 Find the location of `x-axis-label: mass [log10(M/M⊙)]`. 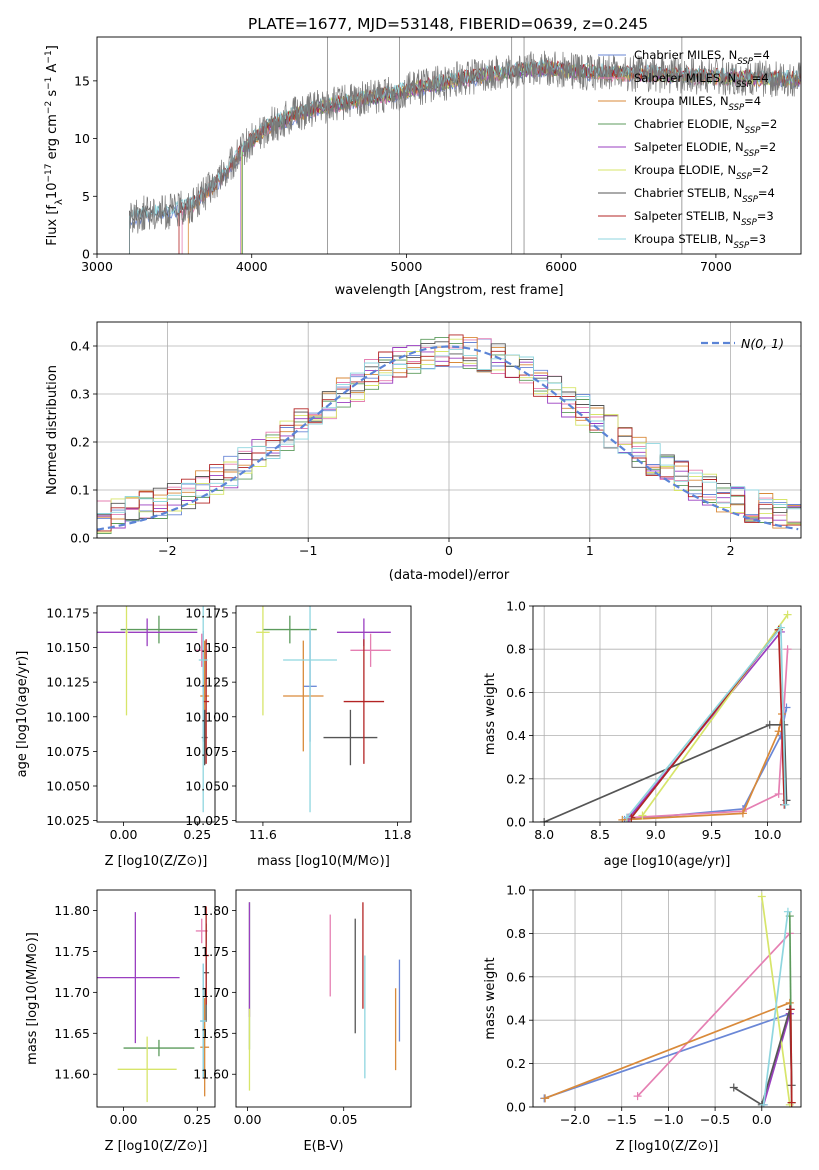

x-axis-label: mass [log10(M/M⊙)] is located at coordinates (323, 861).